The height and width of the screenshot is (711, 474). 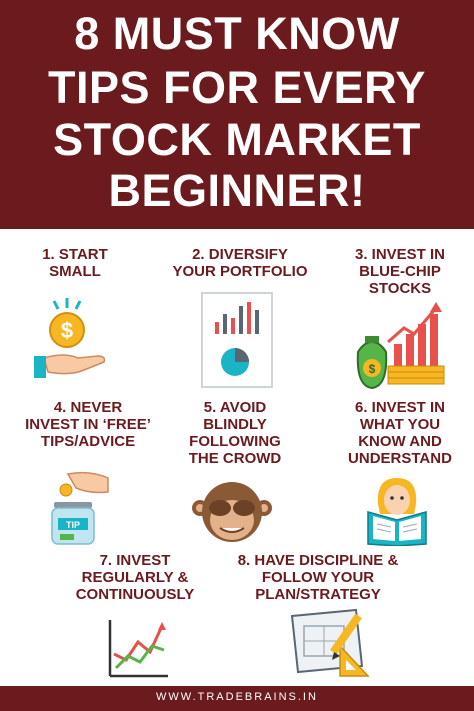 What do you see at coordinates (135, 577) in the screenshot?
I see `tip-7-label: 7. INVEST REGULARLY & CONTINUOUSLY` at bounding box center [135, 577].